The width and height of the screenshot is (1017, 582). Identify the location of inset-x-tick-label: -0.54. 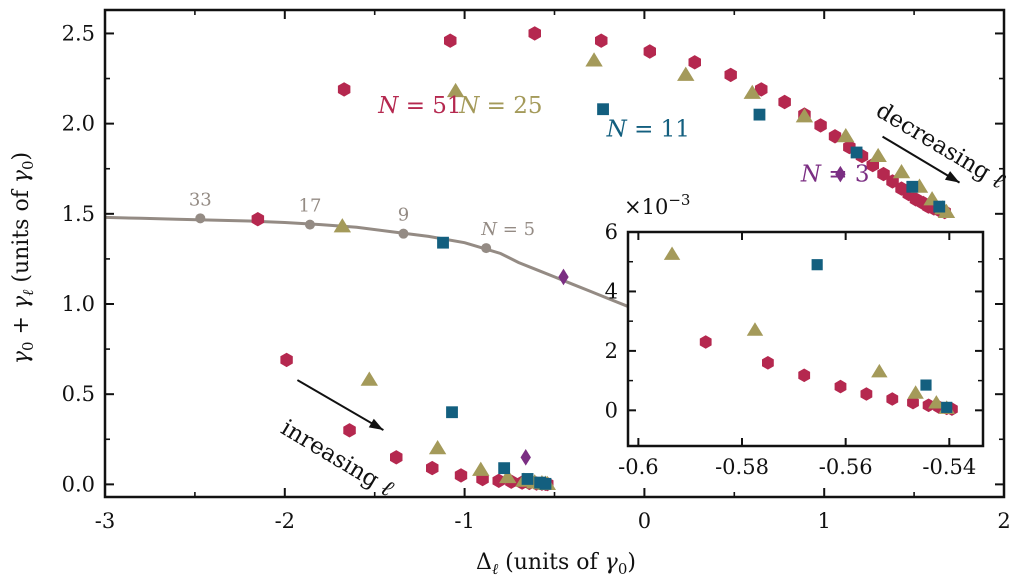
(949, 467).